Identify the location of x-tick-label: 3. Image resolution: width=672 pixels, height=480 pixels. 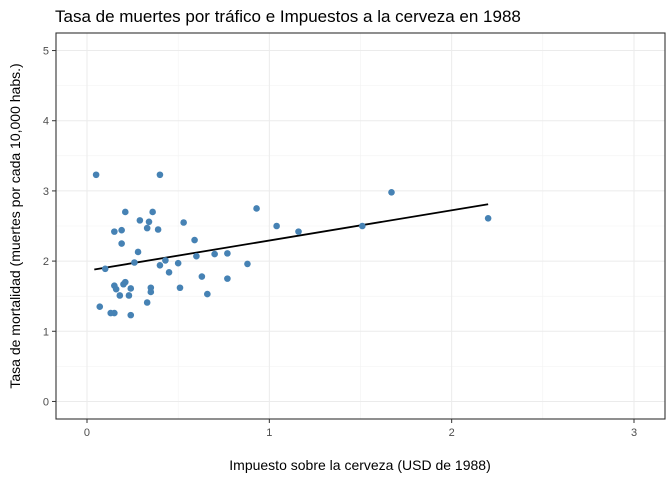
(634, 433).